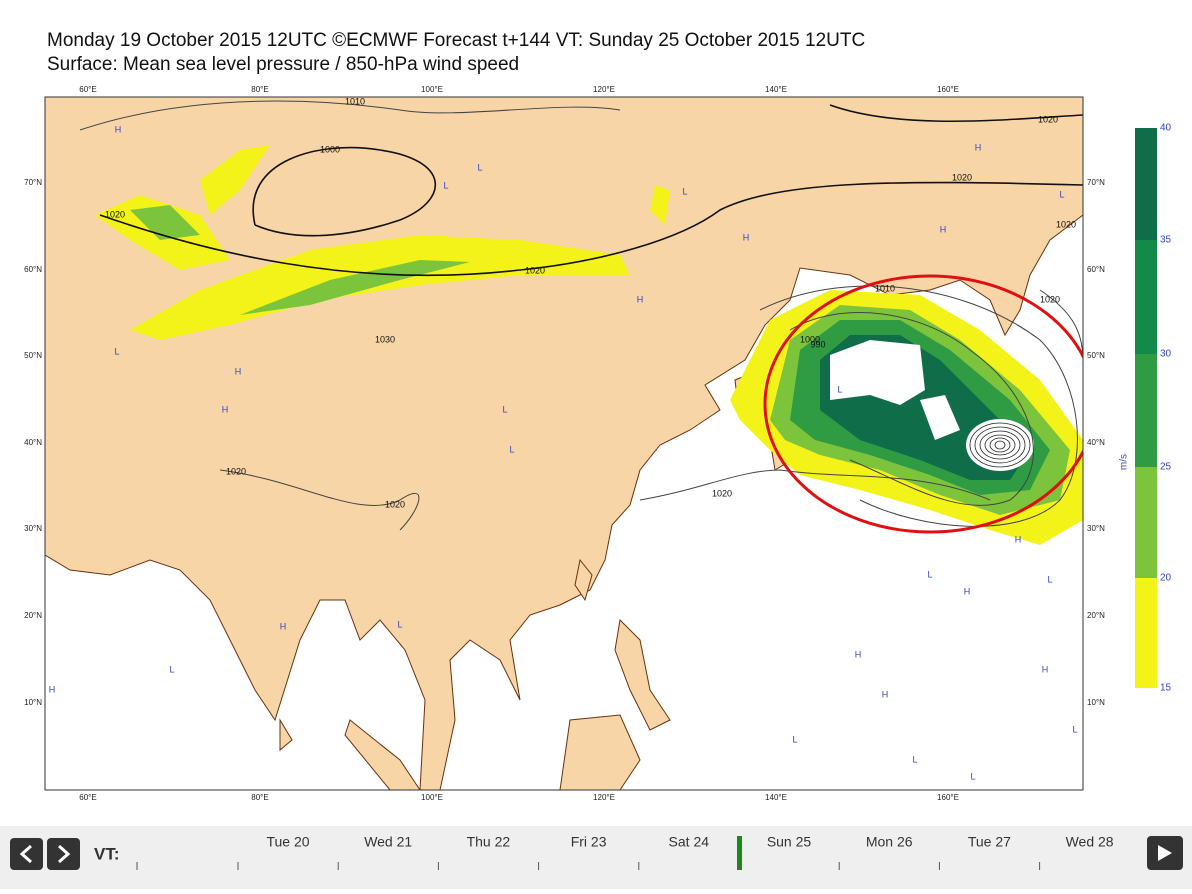  What do you see at coordinates (382, 754) in the screenshot?
I see `sumatra` at bounding box center [382, 754].